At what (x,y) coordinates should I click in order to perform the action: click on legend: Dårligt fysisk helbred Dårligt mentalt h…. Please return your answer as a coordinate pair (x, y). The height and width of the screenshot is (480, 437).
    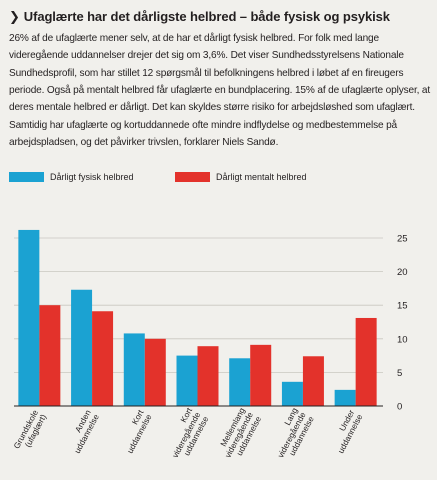
    Looking at the image, I should click on (218, 179).